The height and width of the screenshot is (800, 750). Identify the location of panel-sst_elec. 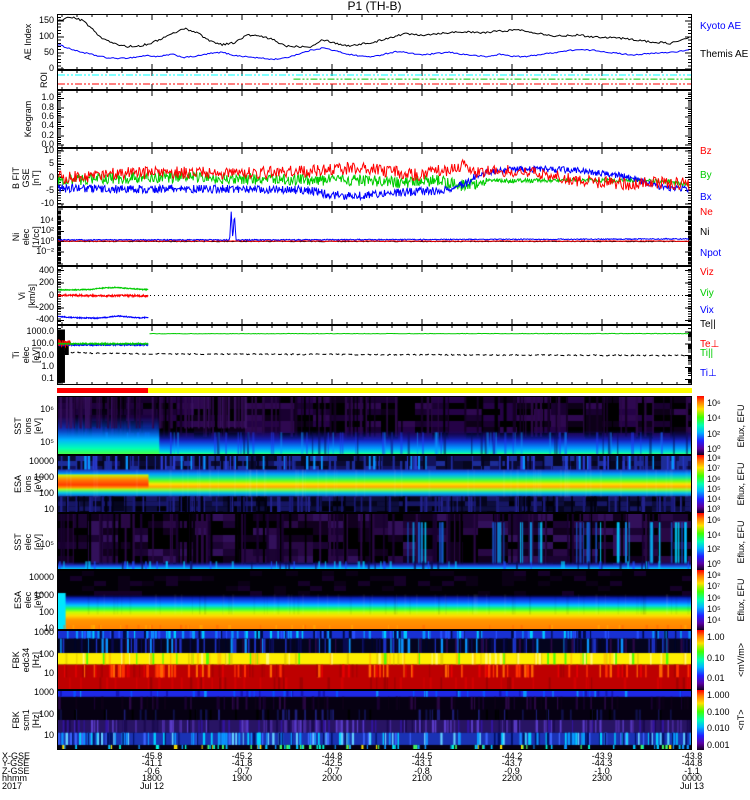
(374, 541).